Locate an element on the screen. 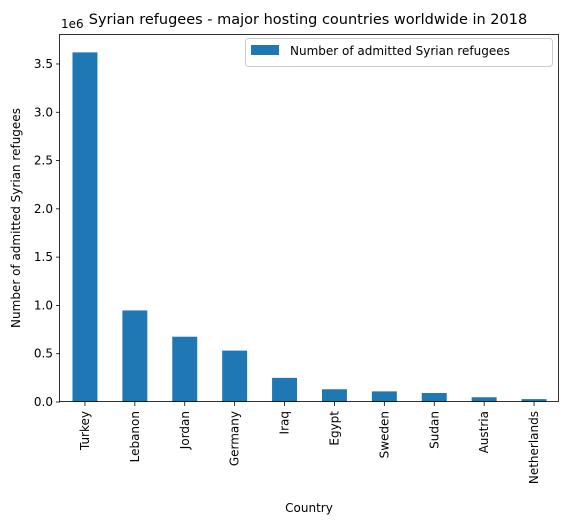 Image resolution: width=570 pixels, height=525 pixels. y-tick-label: 1.5 is located at coordinates (43, 257).